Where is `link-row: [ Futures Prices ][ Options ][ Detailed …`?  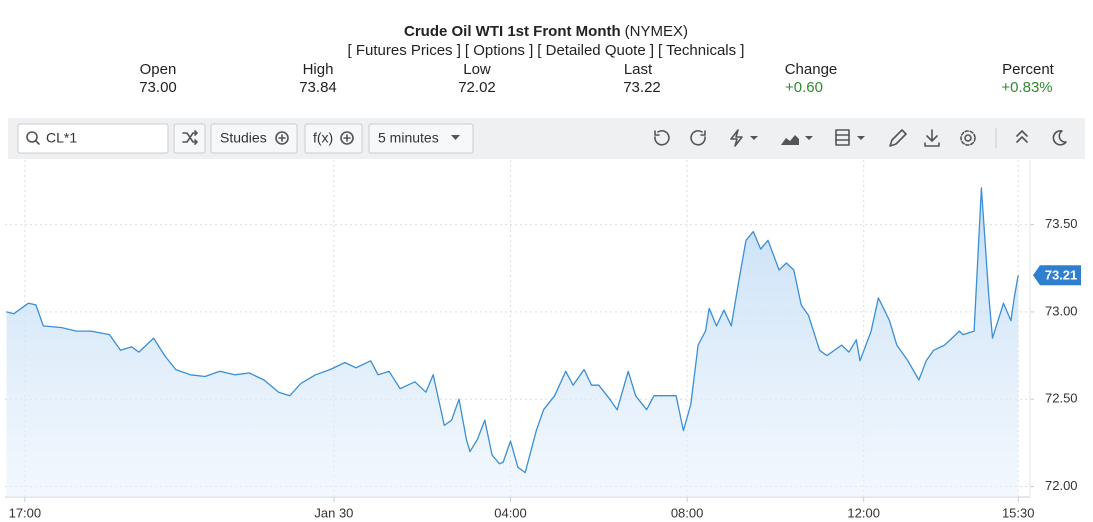 link-row: [ Futures Prices ][ Options ][ Detailed … is located at coordinates (546, 50).